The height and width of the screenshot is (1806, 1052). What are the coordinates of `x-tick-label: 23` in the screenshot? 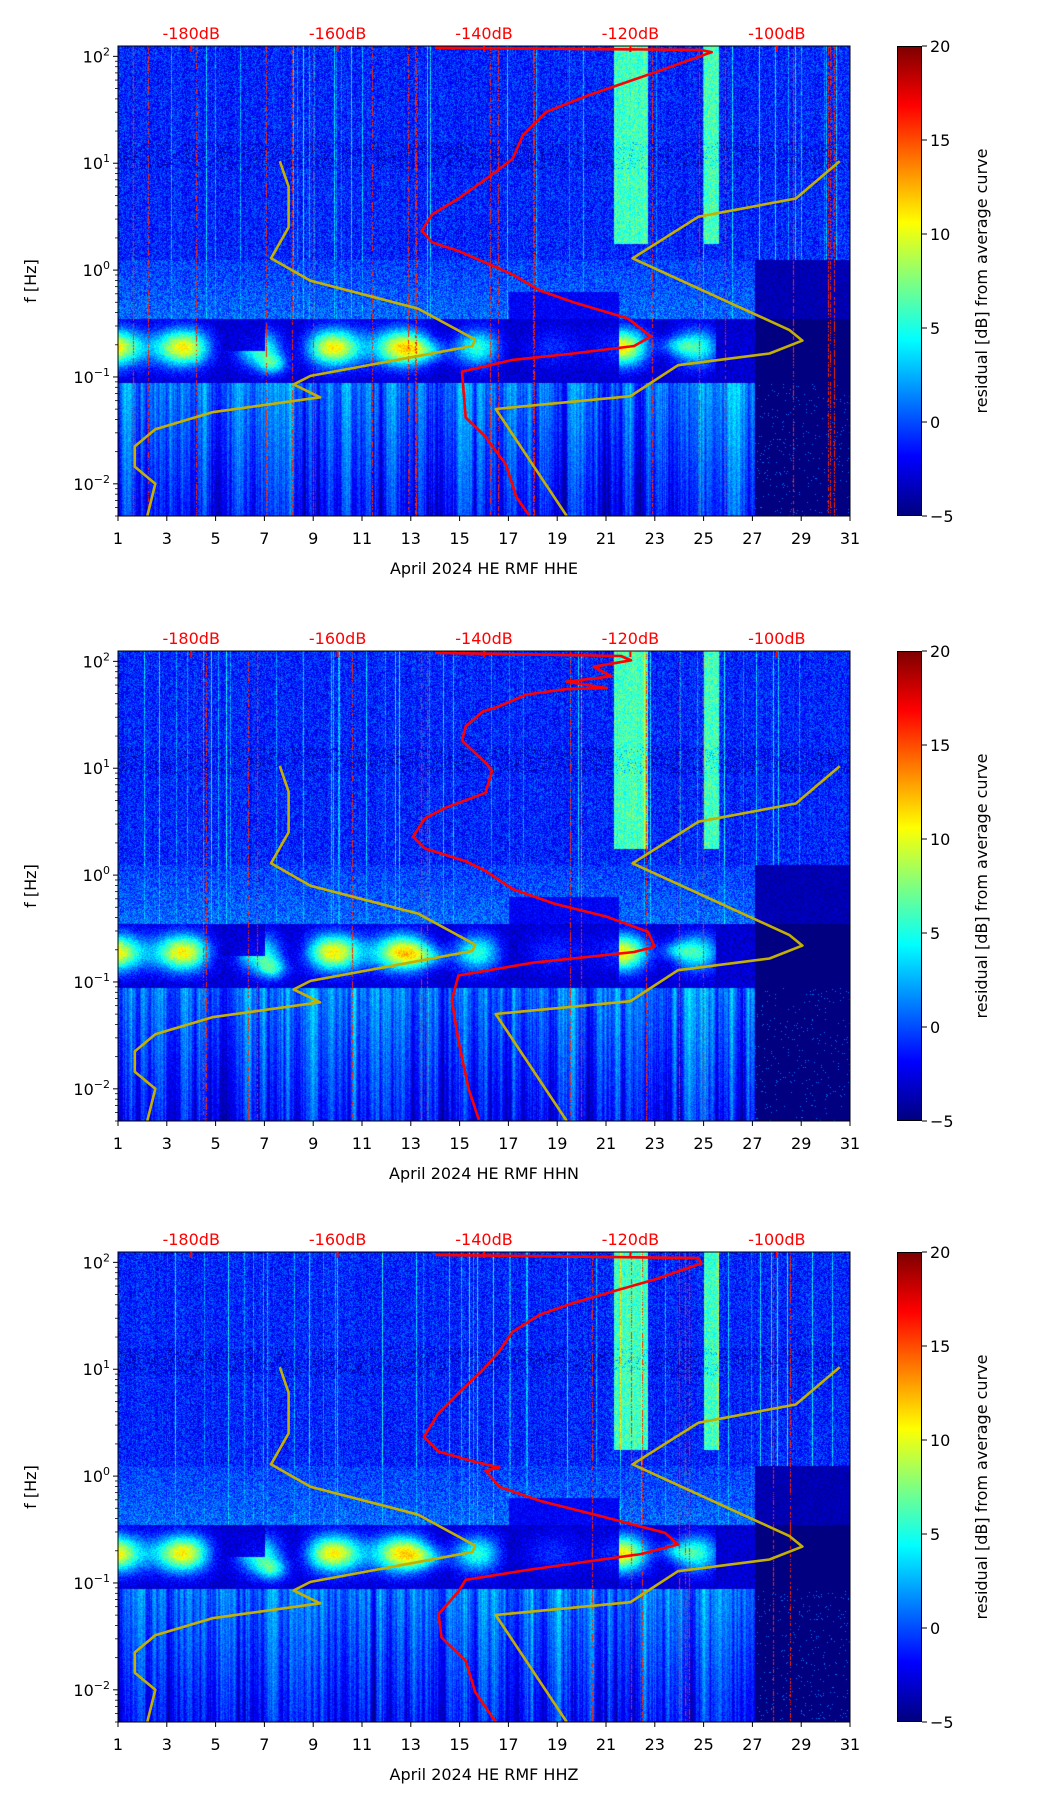 It's located at (655, 538).